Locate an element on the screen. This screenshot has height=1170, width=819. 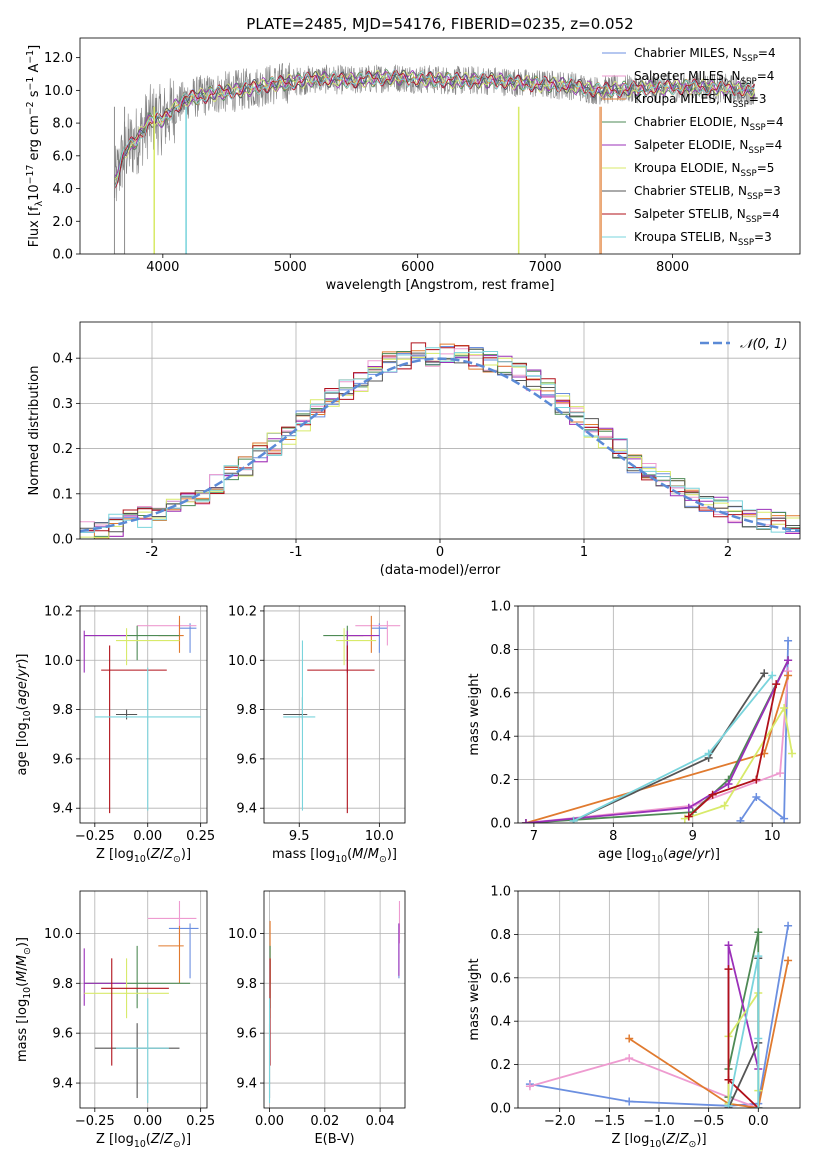
legend-label: Kroupa STELIB, NSSP=3 is located at coordinates (703, 239).